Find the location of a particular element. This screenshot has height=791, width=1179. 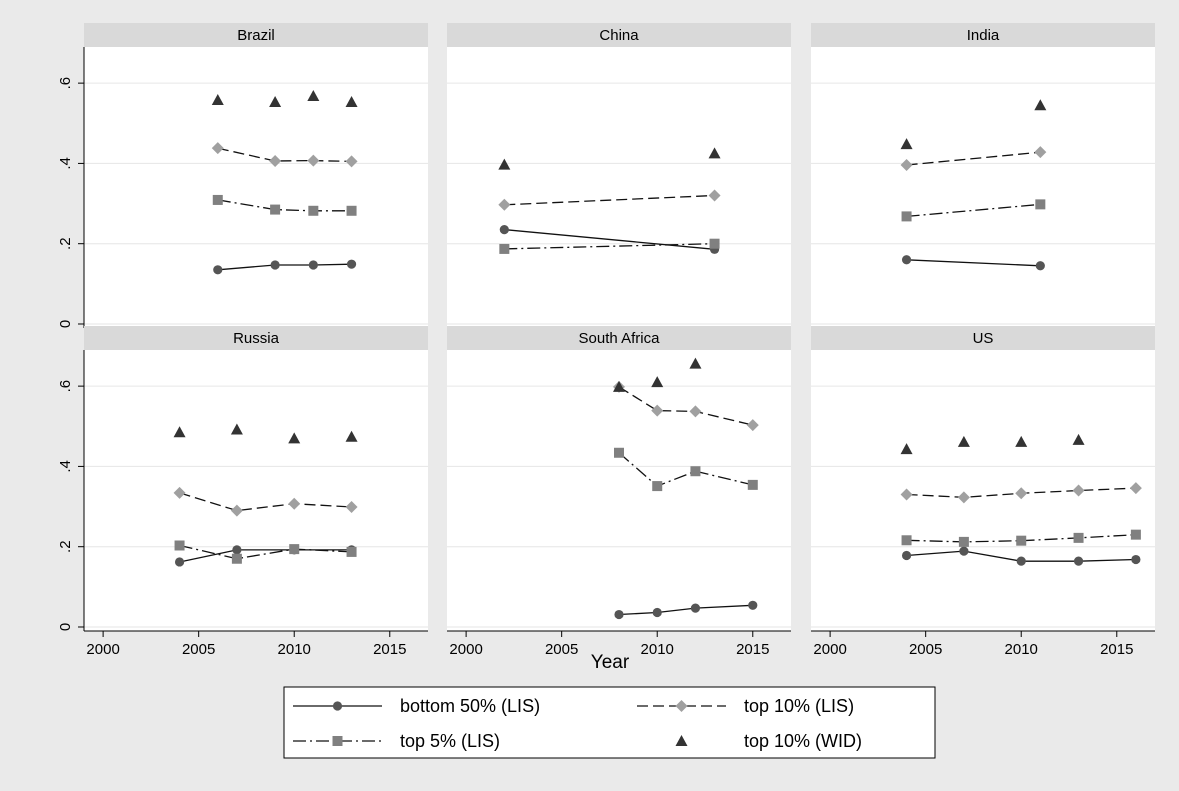

panel-title: Brazil is located at coordinates (256, 35).